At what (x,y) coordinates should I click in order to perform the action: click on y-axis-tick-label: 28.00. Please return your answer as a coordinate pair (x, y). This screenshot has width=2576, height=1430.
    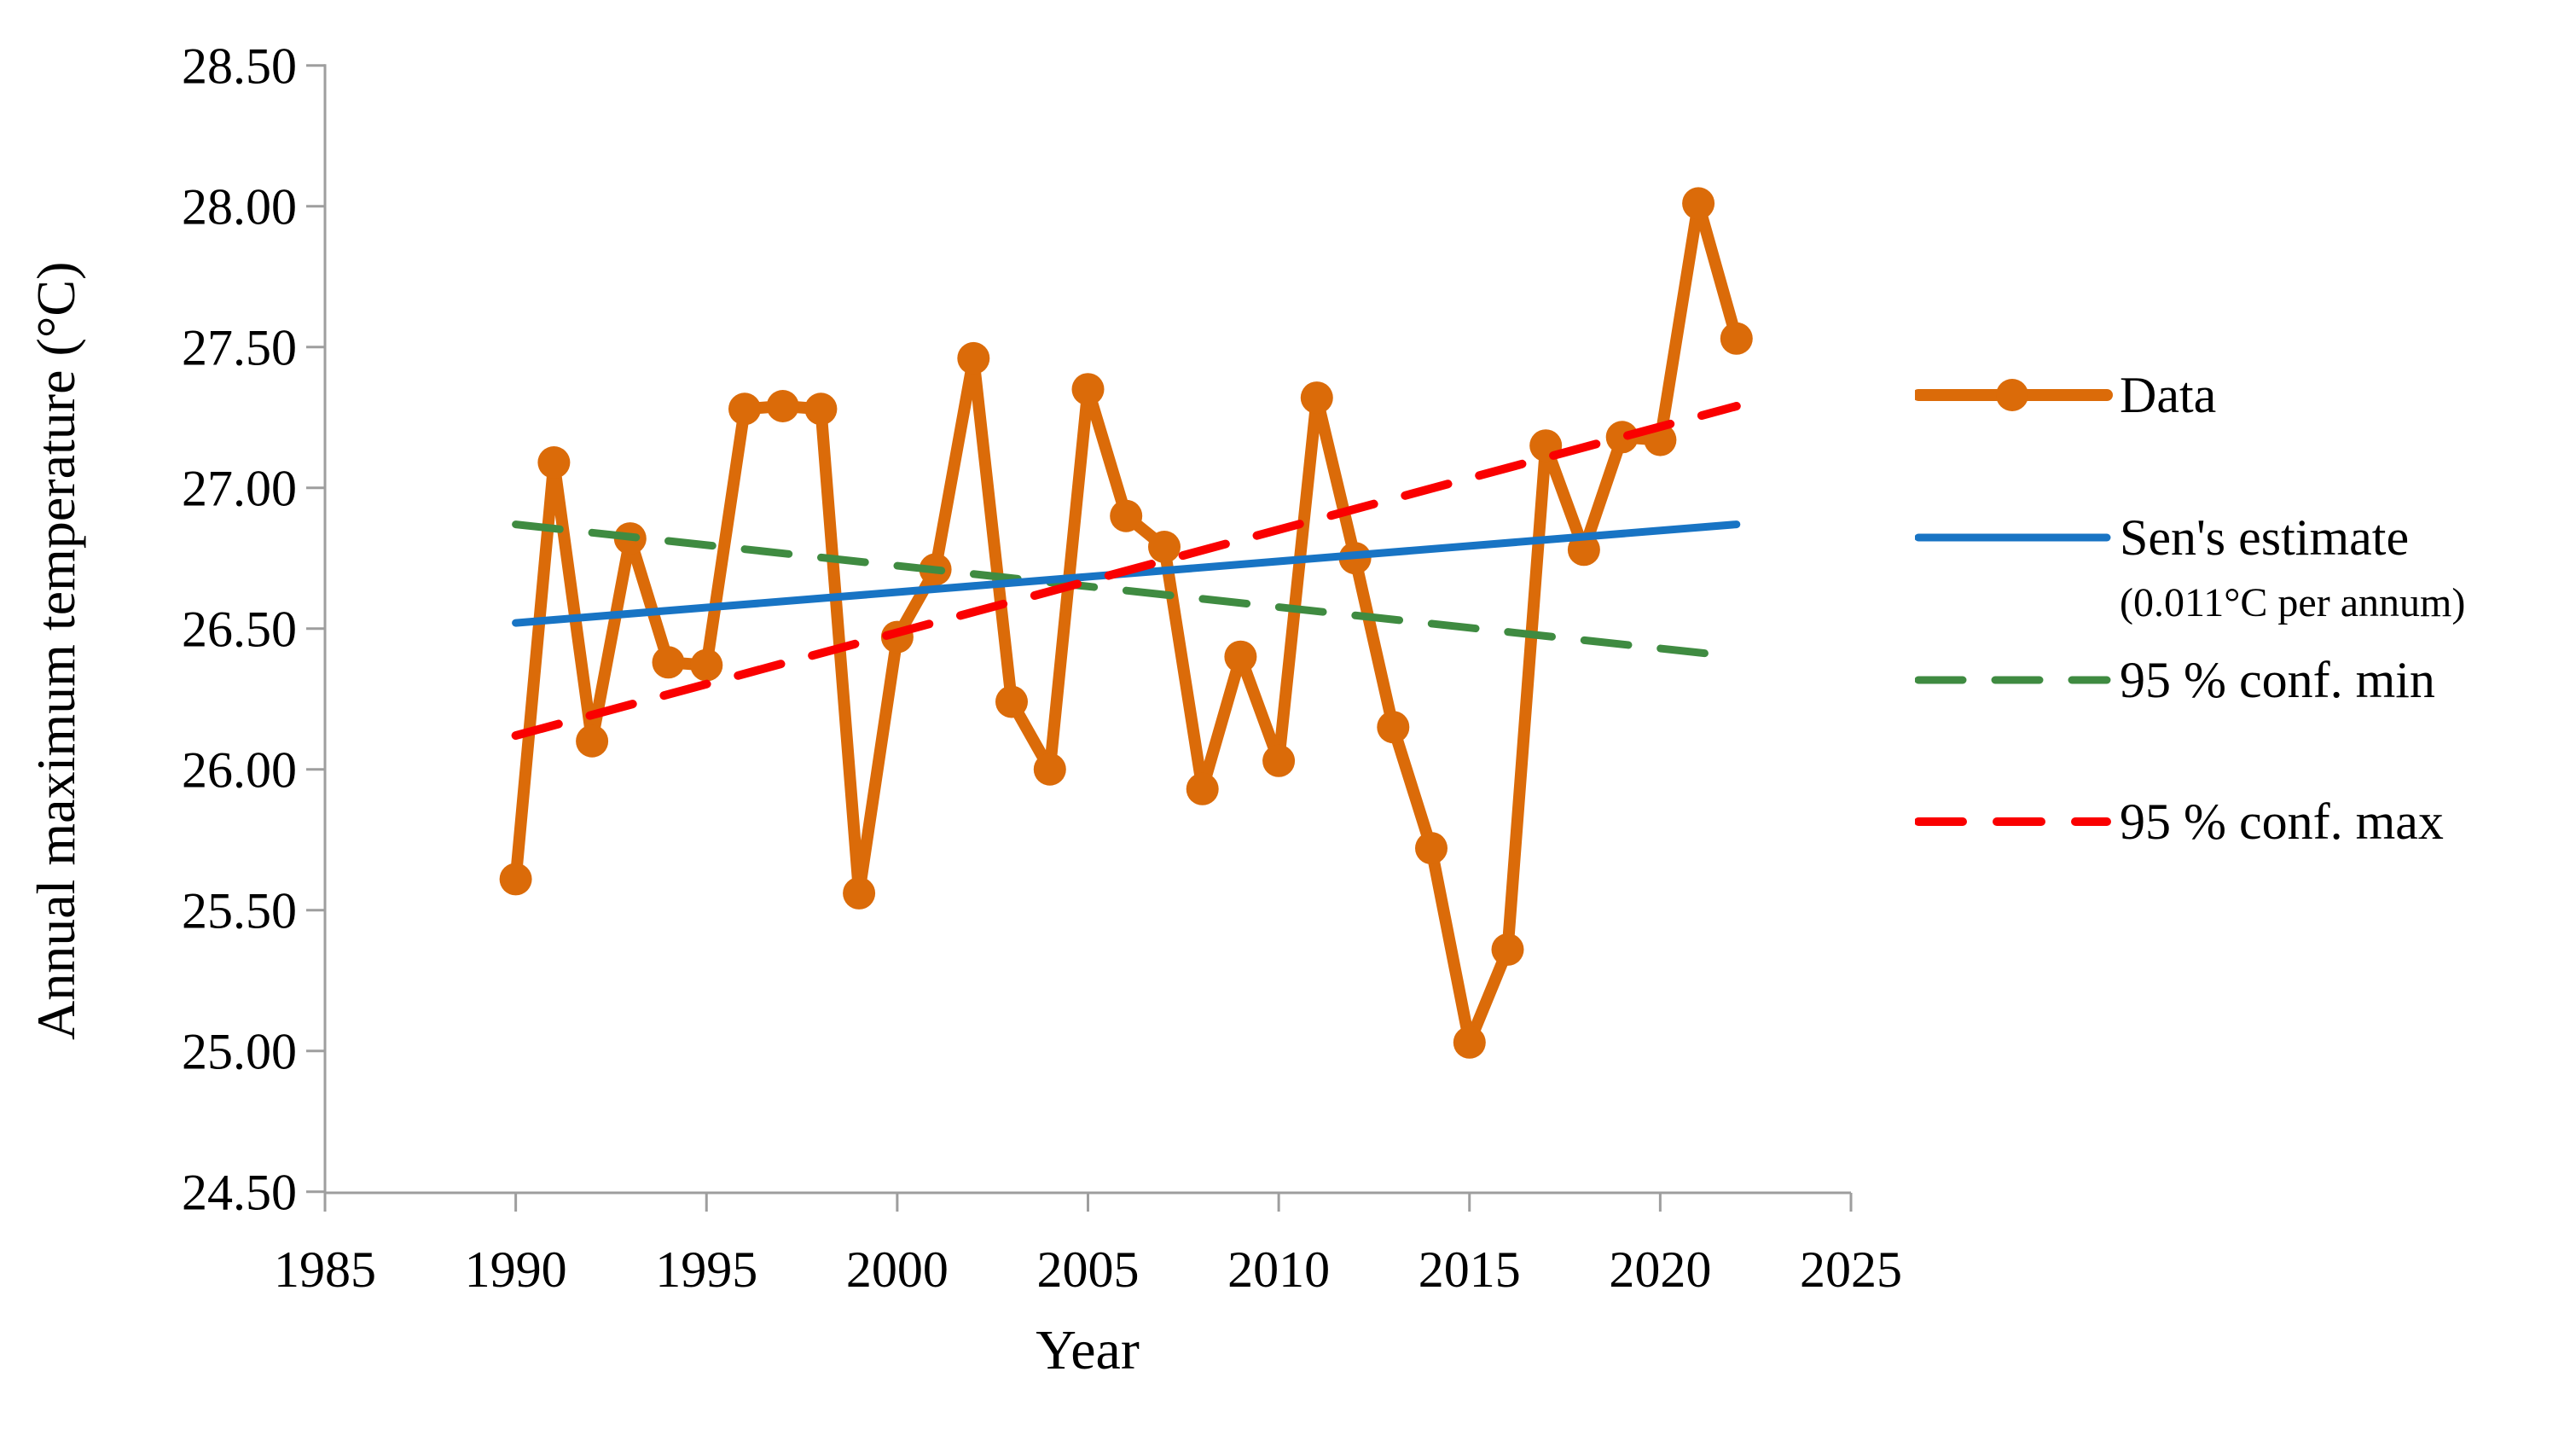
    Looking at the image, I should click on (239, 207).